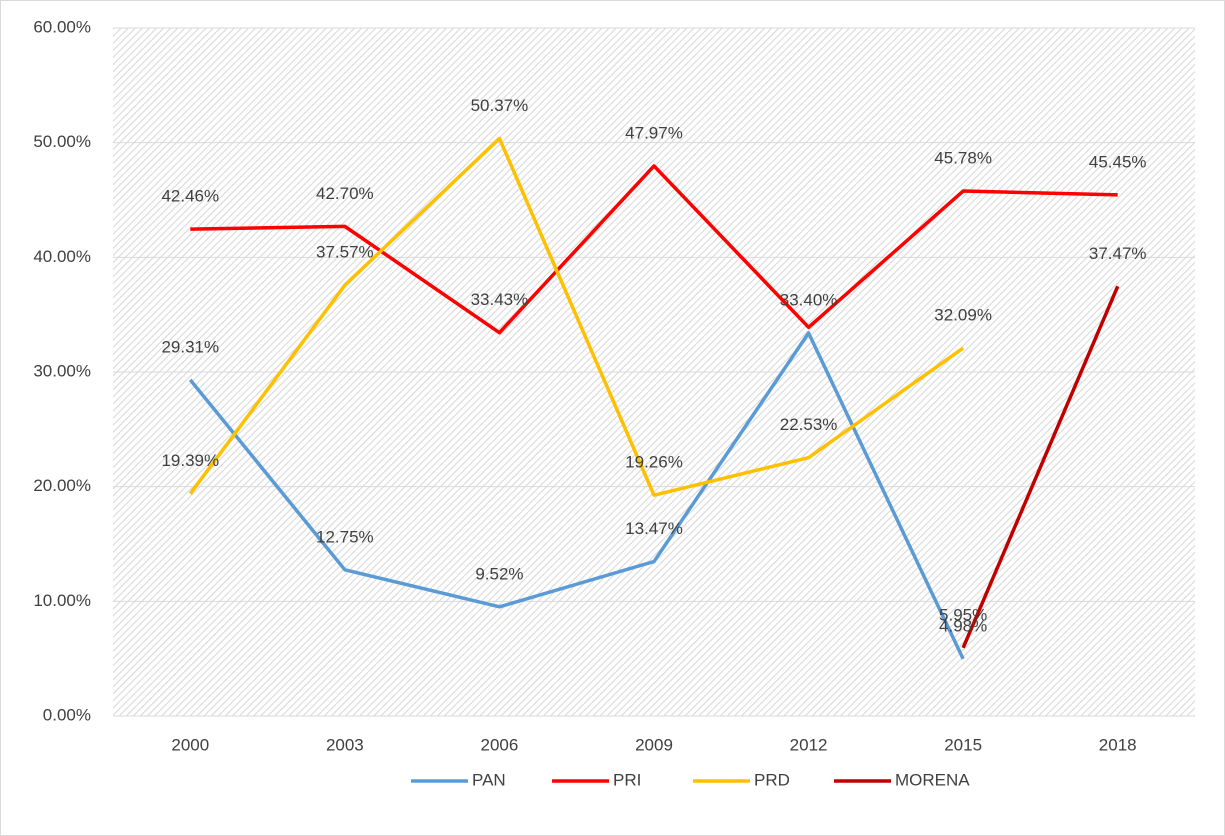 Image resolution: width=1225 pixels, height=836 pixels. What do you see at coordinates (190, 744) in the screenshot?
I see `x-tick-label: 2000` at bounding box center [190, 744].